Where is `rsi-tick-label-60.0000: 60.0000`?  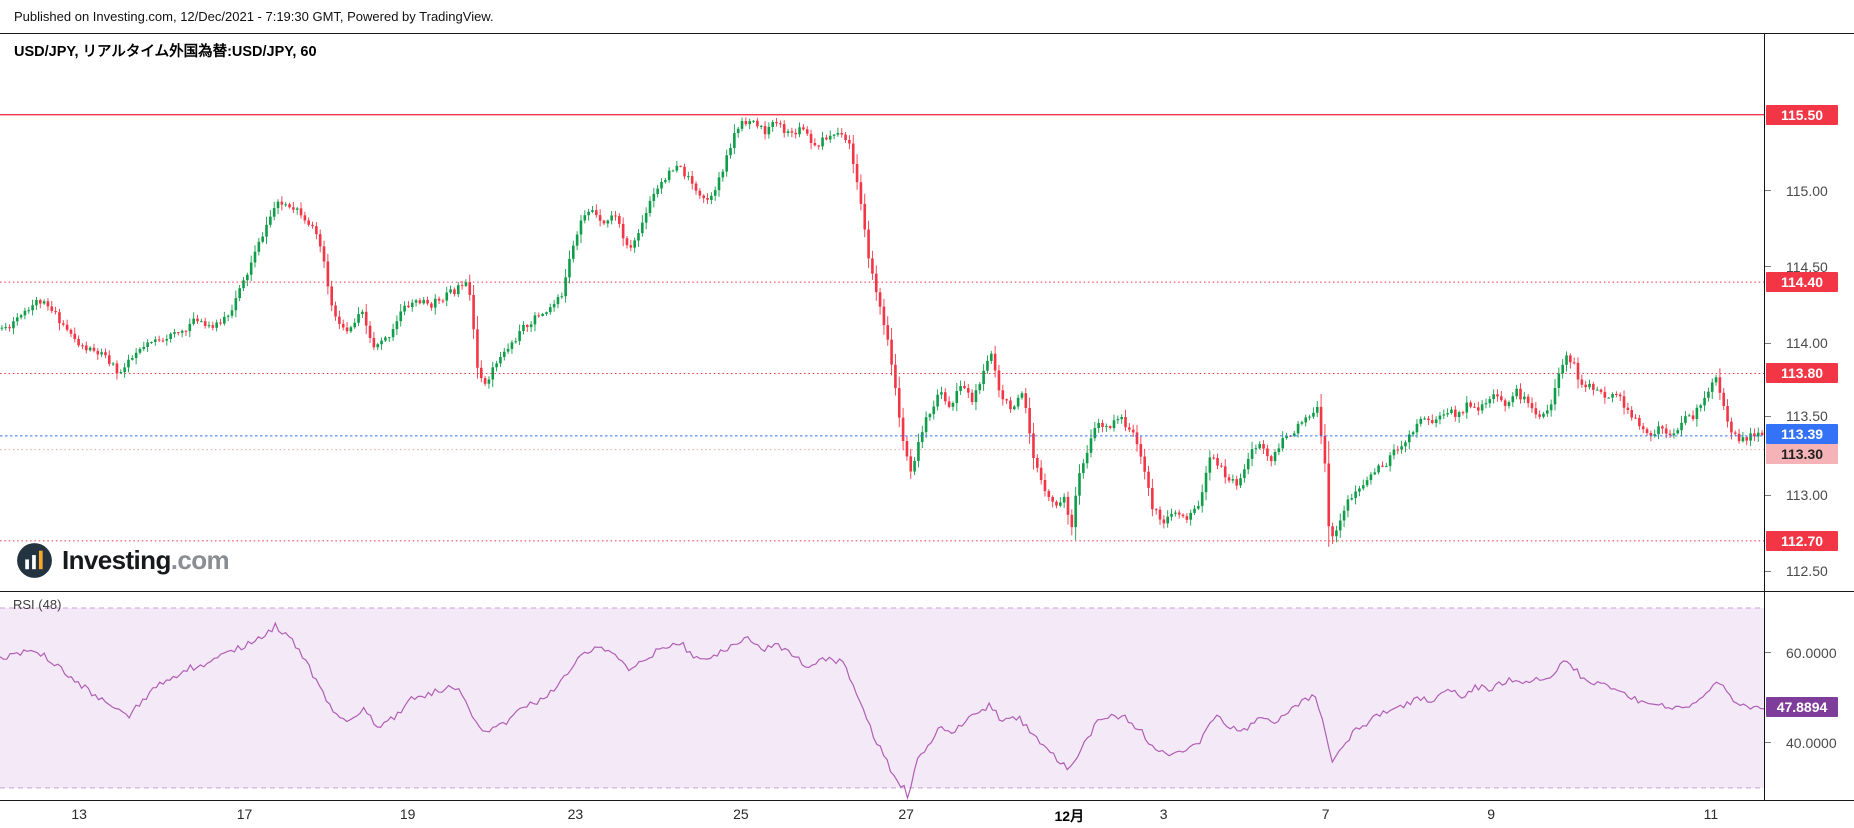
rsi-tick-label-60.0000: 60.0000 is located at coordinates (1811, 652).